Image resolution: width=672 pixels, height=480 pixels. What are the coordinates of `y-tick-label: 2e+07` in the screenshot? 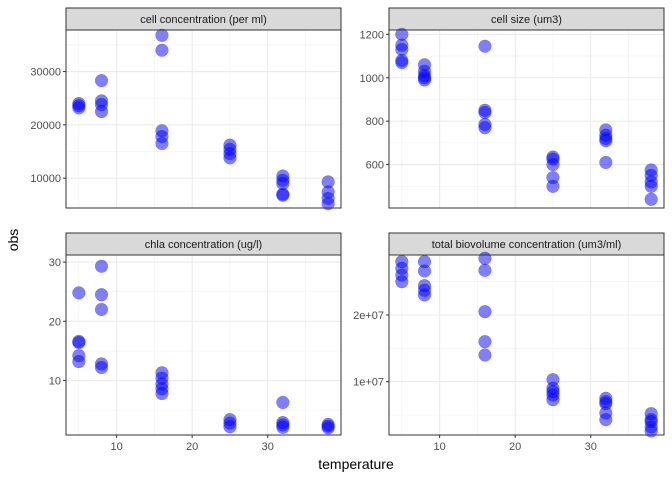 It's located at (368, 316).